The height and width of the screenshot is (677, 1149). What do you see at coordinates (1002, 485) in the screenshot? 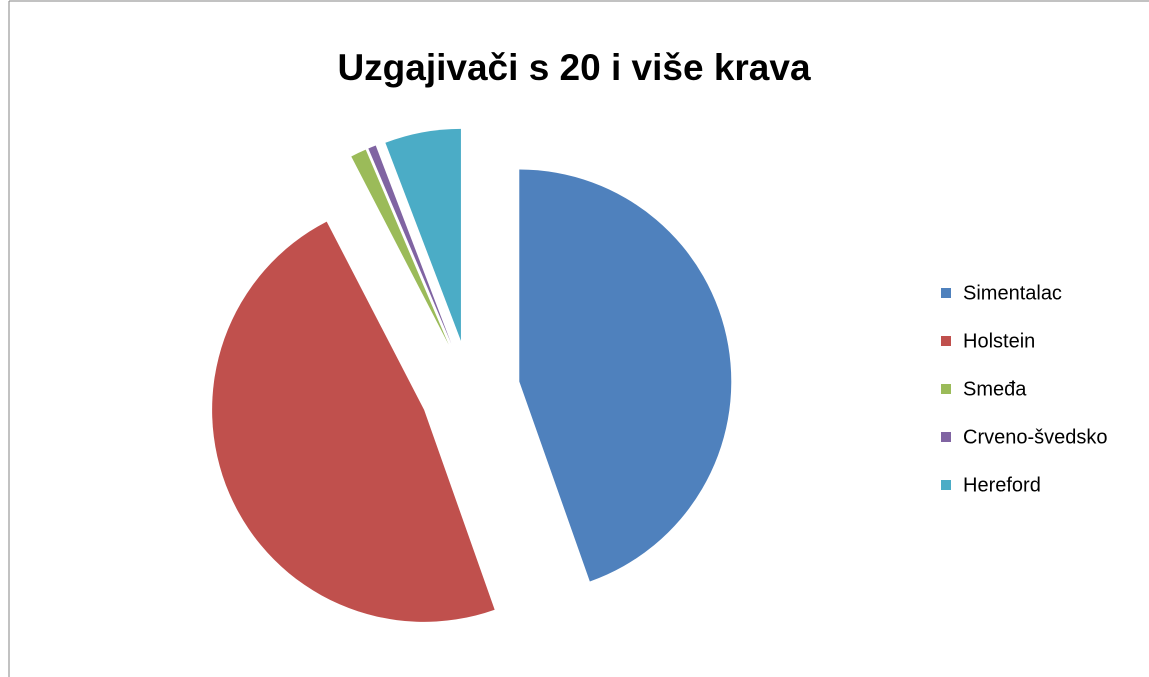
I see `legend-label: Hereford` at bounding box center [1002, 485].